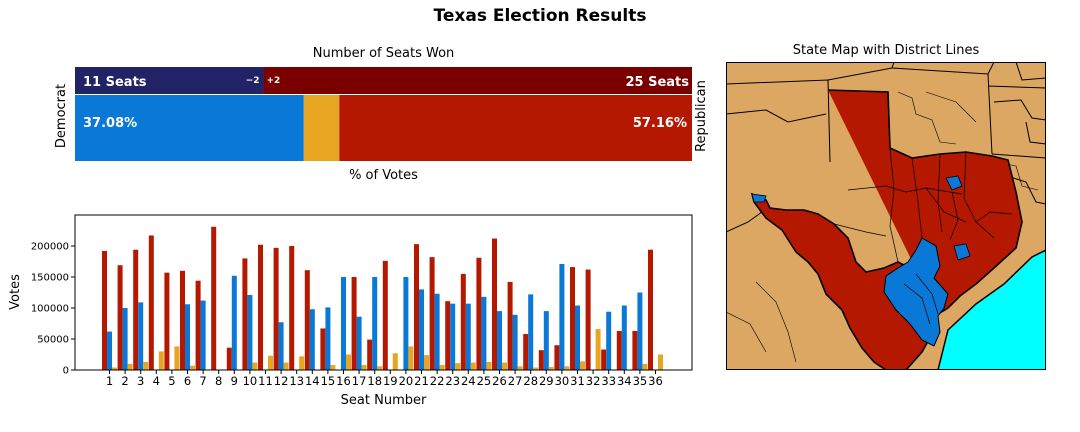 This screenshot has width=1080, height=432. What do you see at coordinates (50, 247) in the screenshot?
I see `y-tick-label: 200000` at bounding box center [50, 247].